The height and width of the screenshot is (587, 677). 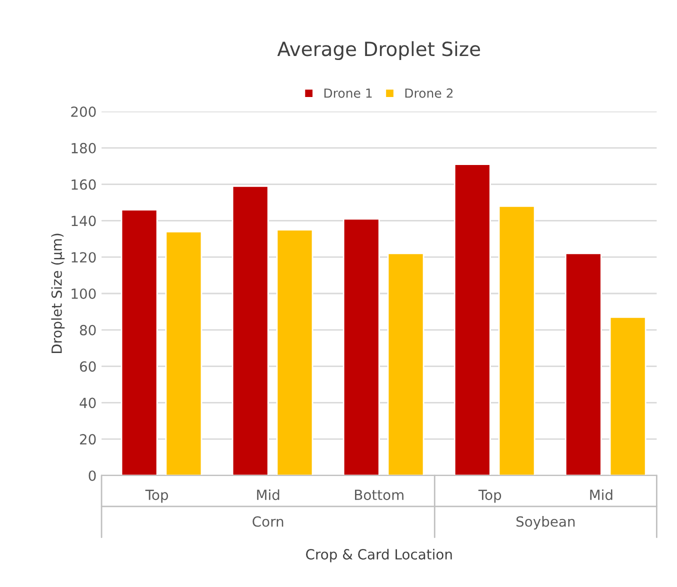 I want to click on y-tick-label: 80, so click(x=88, y=330).